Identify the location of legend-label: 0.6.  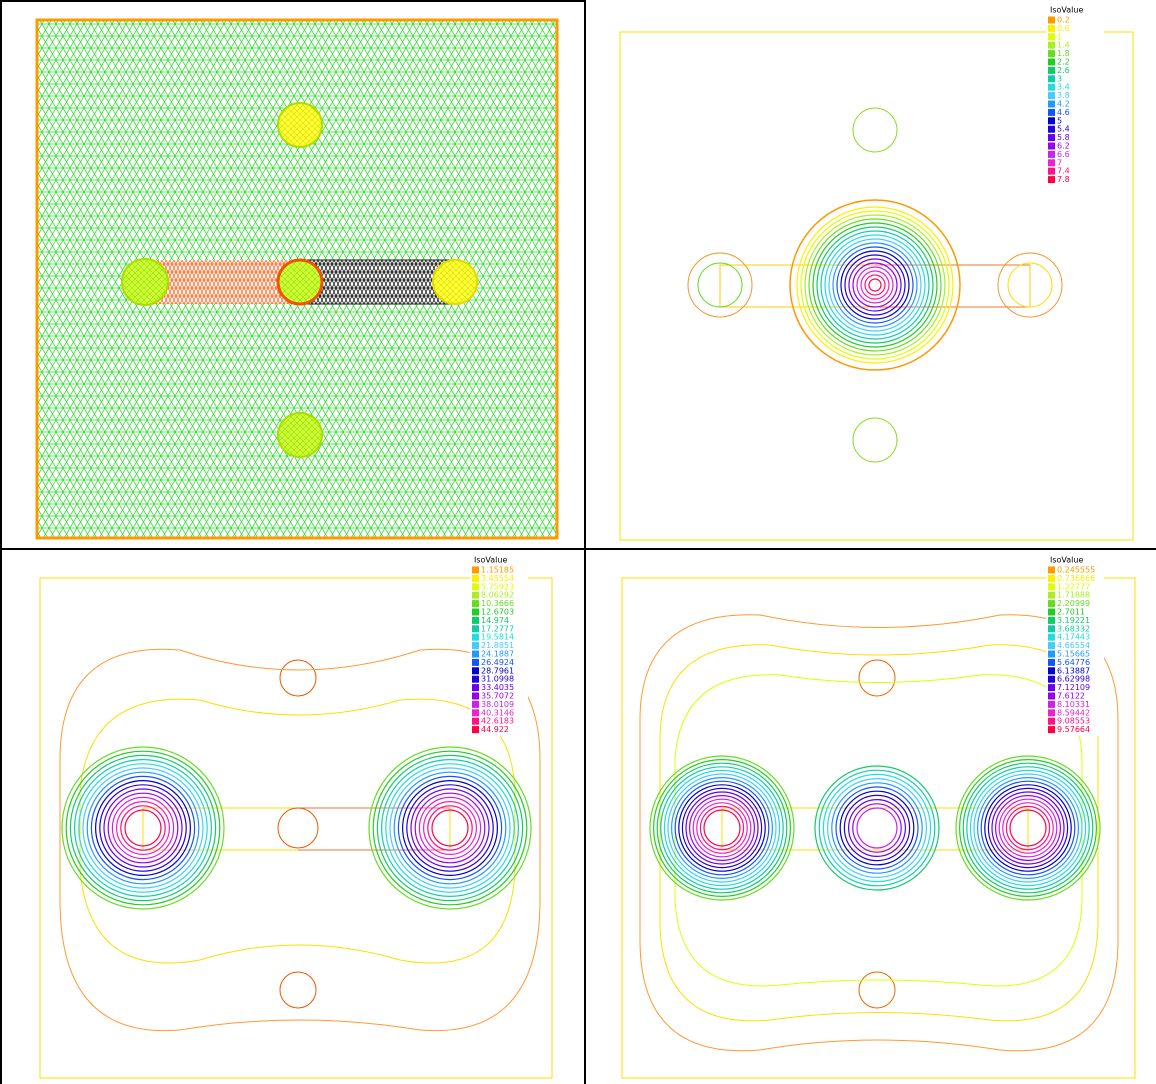
(1063, 28).